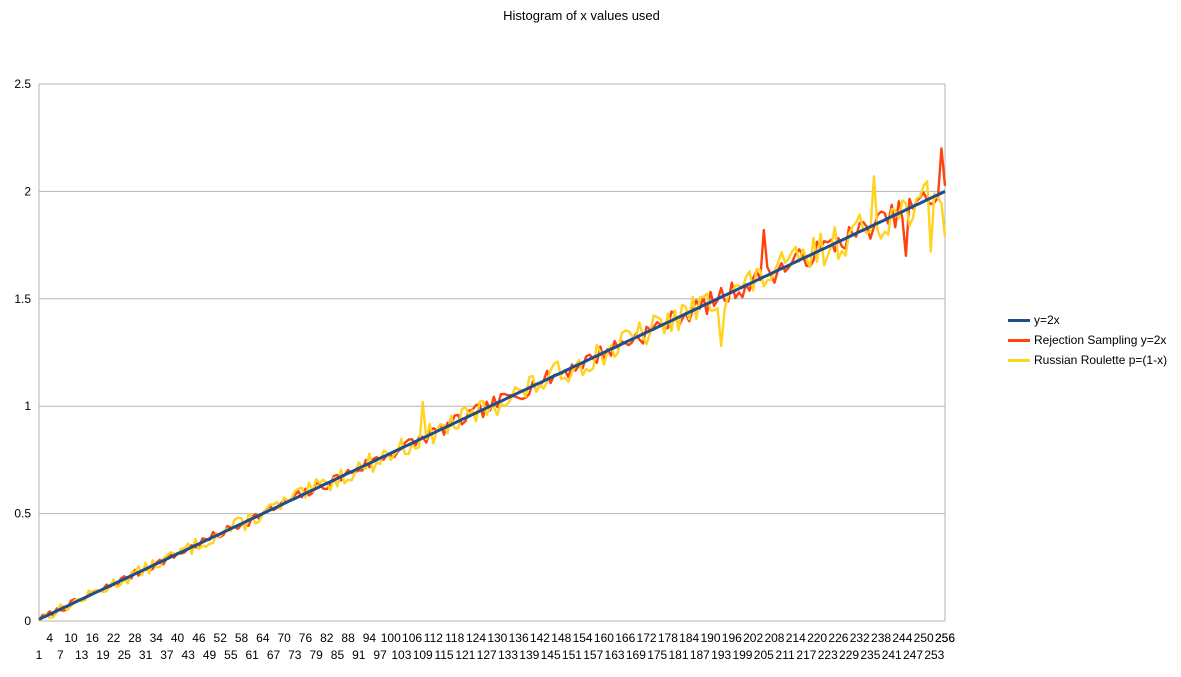 This screenshot has width=1181, height=677. What do you see at coordinates (39, 655) in the screenshot?
I see `x-tick-label: 1` at bounding box center [39, 655].